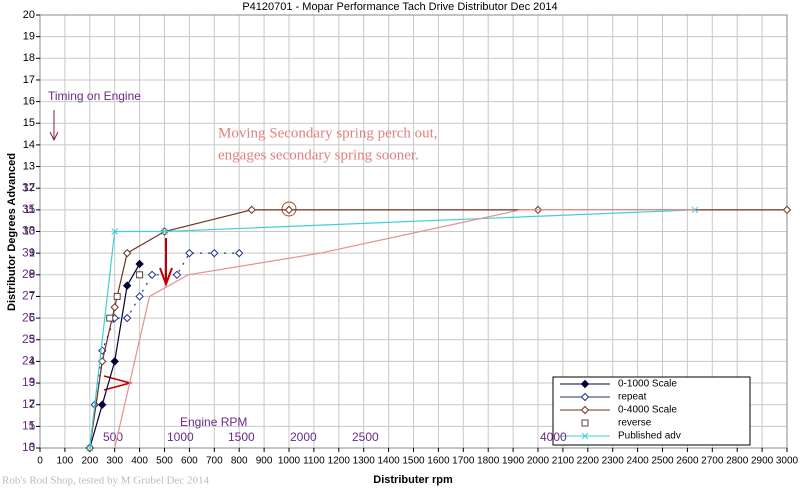  What do you see at coordinates (413, 480) in the screenshot?
I see `x-axis-label: Distributer rpm` at bounding box center [413, 480].